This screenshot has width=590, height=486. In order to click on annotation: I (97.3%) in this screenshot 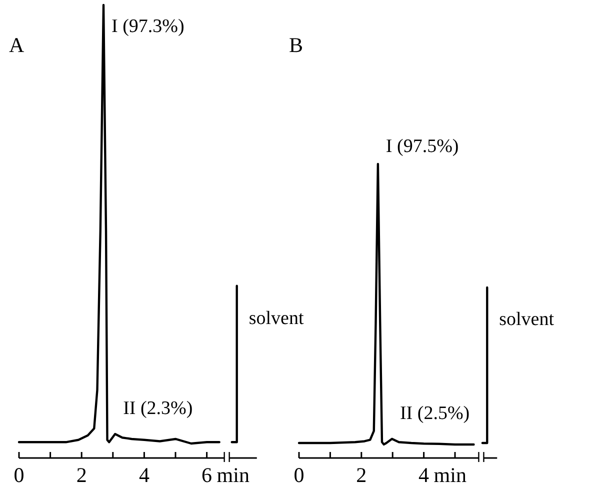, I will do `click(148, 26)`.